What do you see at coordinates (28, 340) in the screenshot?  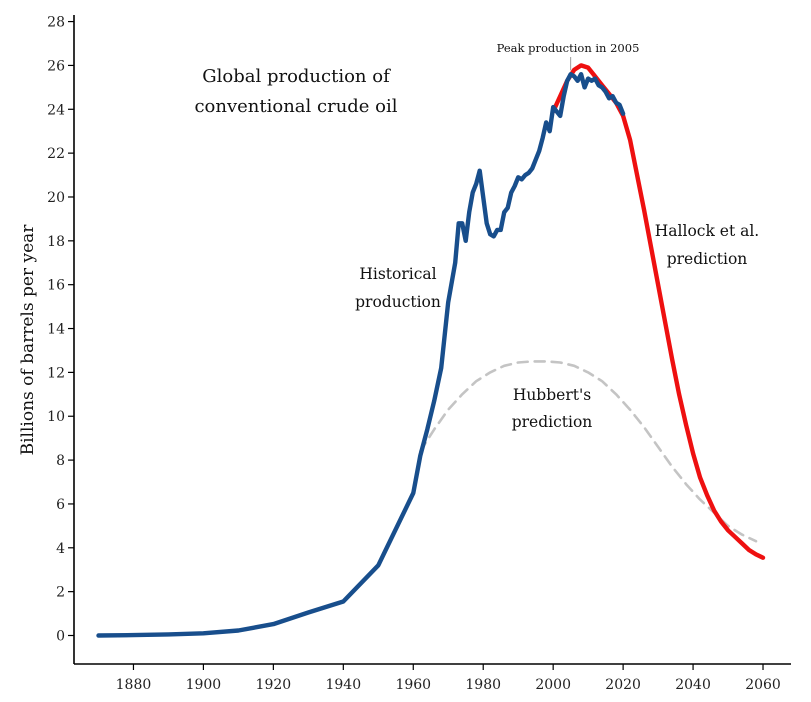 I see `y-axis-label: Billions of barrels per year` at bounding box center [28, 340].